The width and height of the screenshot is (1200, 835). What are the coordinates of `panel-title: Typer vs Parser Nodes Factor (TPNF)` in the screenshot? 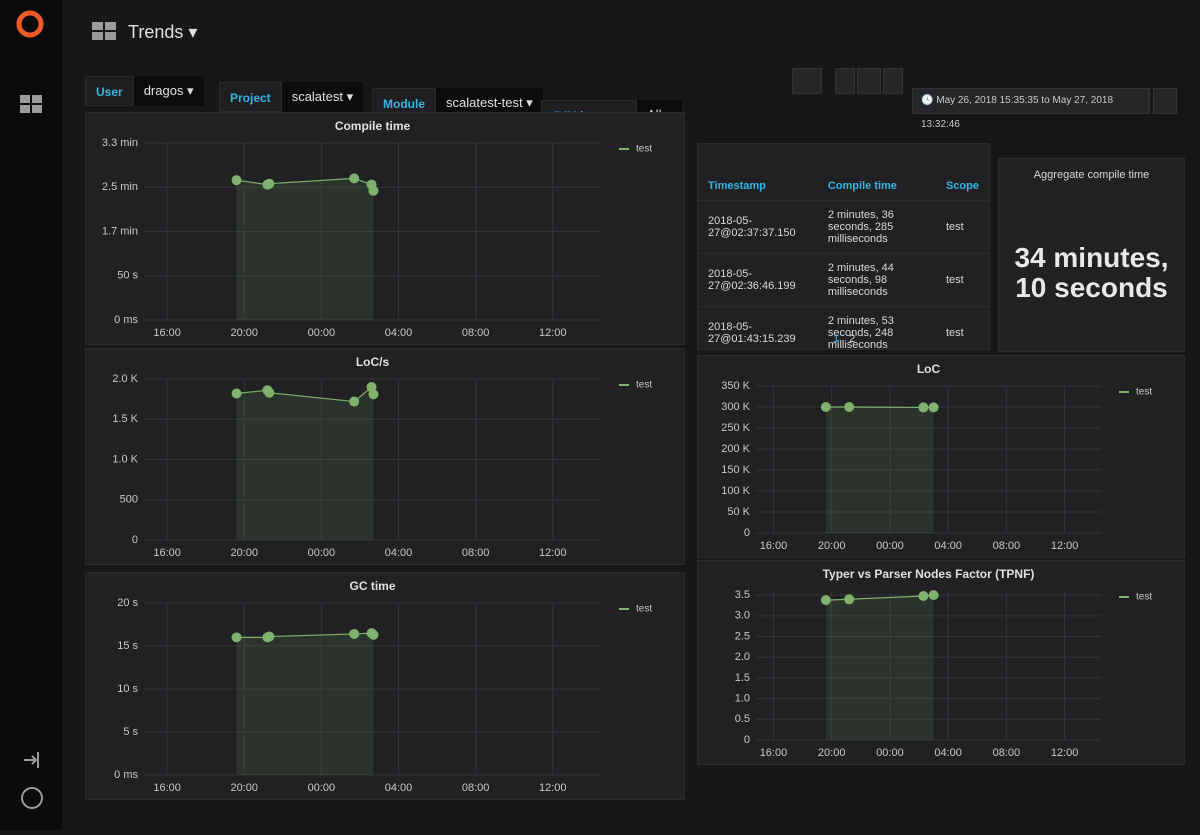 It's located at (929, 574).